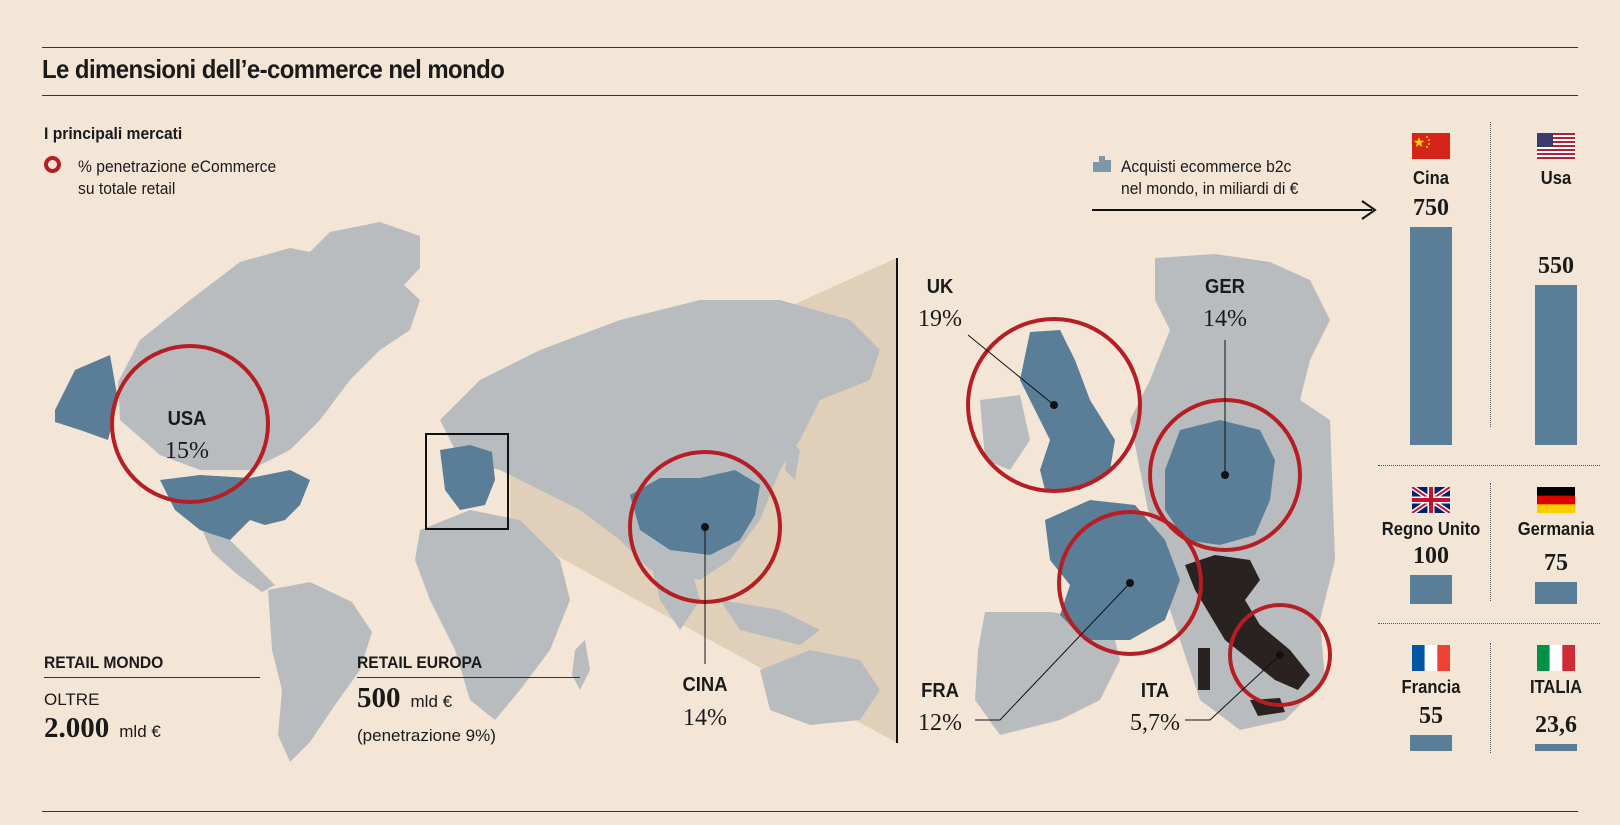 The image size is (1620, 825). Describe the element at coordinates (1431, 658) in the screenshot. I see `france-flag` at that location.